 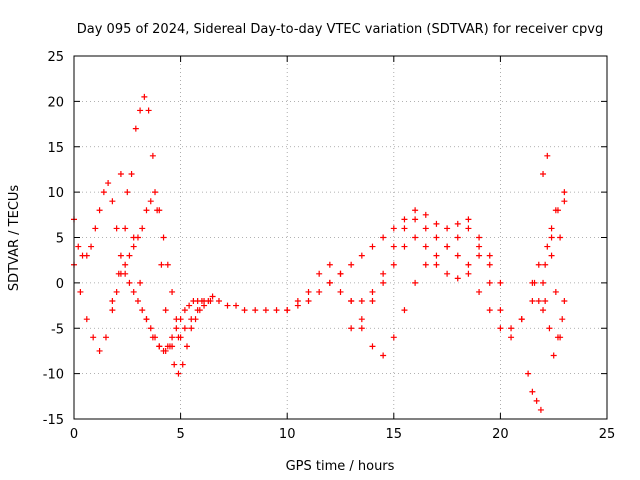 I want to click on x-tick-label: 15, so click(x=394, y=434).